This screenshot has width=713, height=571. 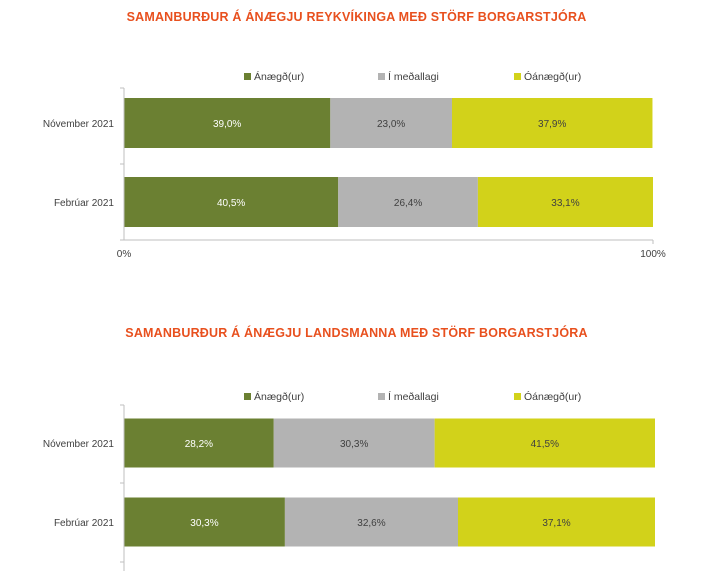 I want to click on data-label-2-3: 33,1%, so click(x=565, y=203).